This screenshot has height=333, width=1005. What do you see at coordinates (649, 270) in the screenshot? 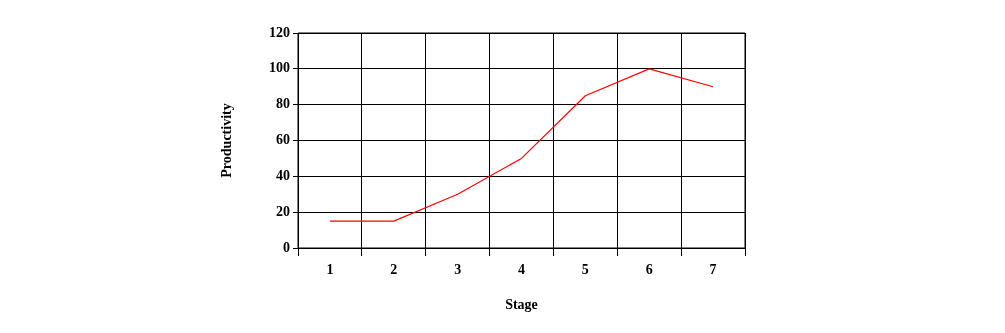
I see `x-tick-label: 6` at bounding box center [649, 270].